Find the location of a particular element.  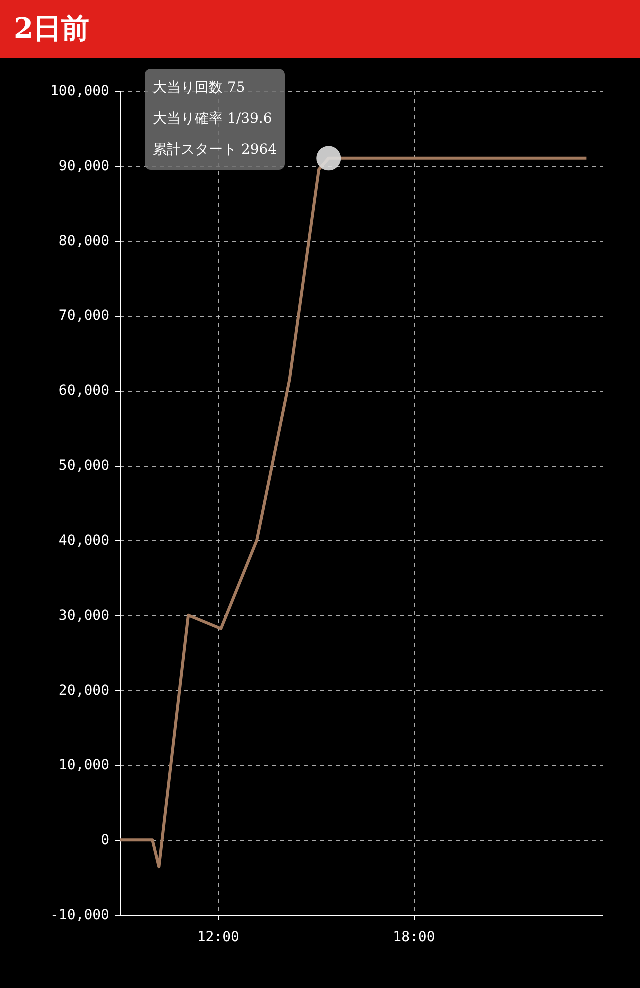

y-tick-label: 80,000 is located at coordinates (84, 241).